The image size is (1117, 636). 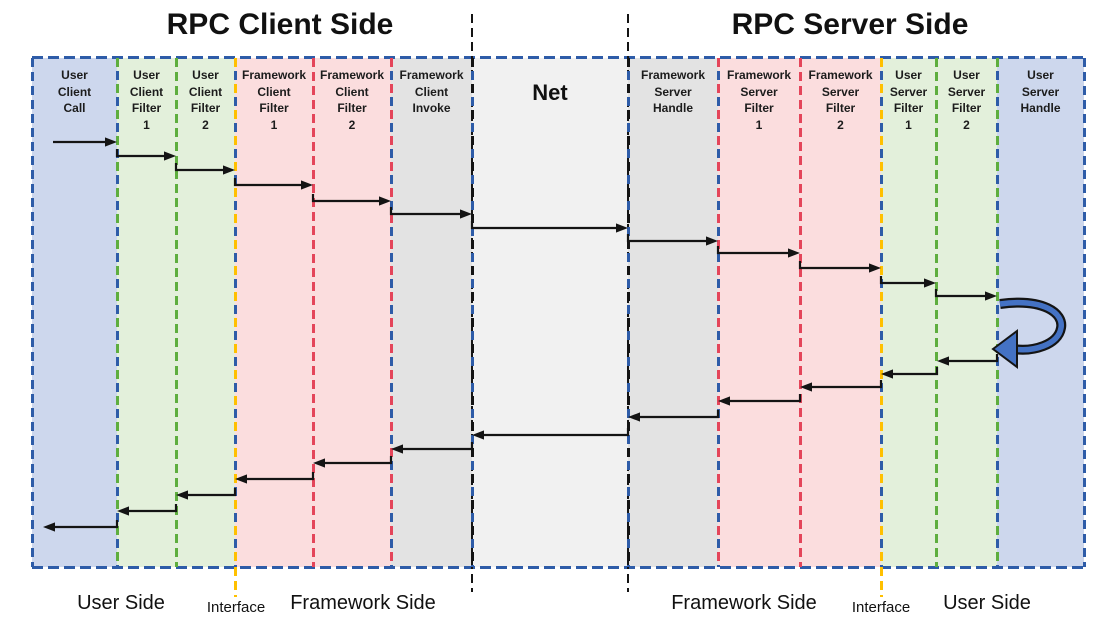 I want to click on client-side-title: RPC Client Side, so click(x=280, y=24).